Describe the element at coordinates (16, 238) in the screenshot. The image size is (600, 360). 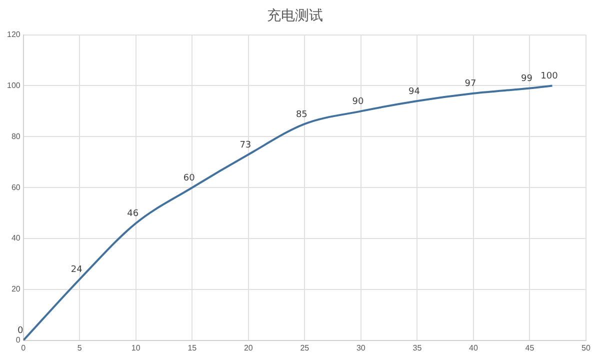
I see `y-tick-label: 40` at that location.